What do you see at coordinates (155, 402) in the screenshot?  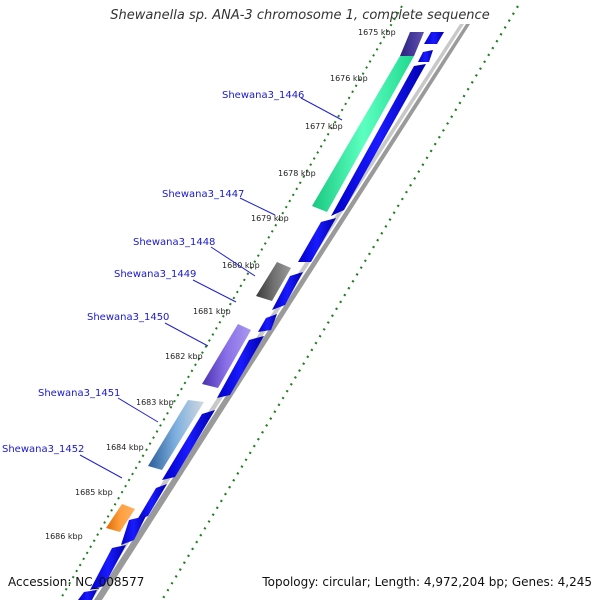 I see `kbp-tick-label: 1683 kbp` at bounding box center [155, 402].